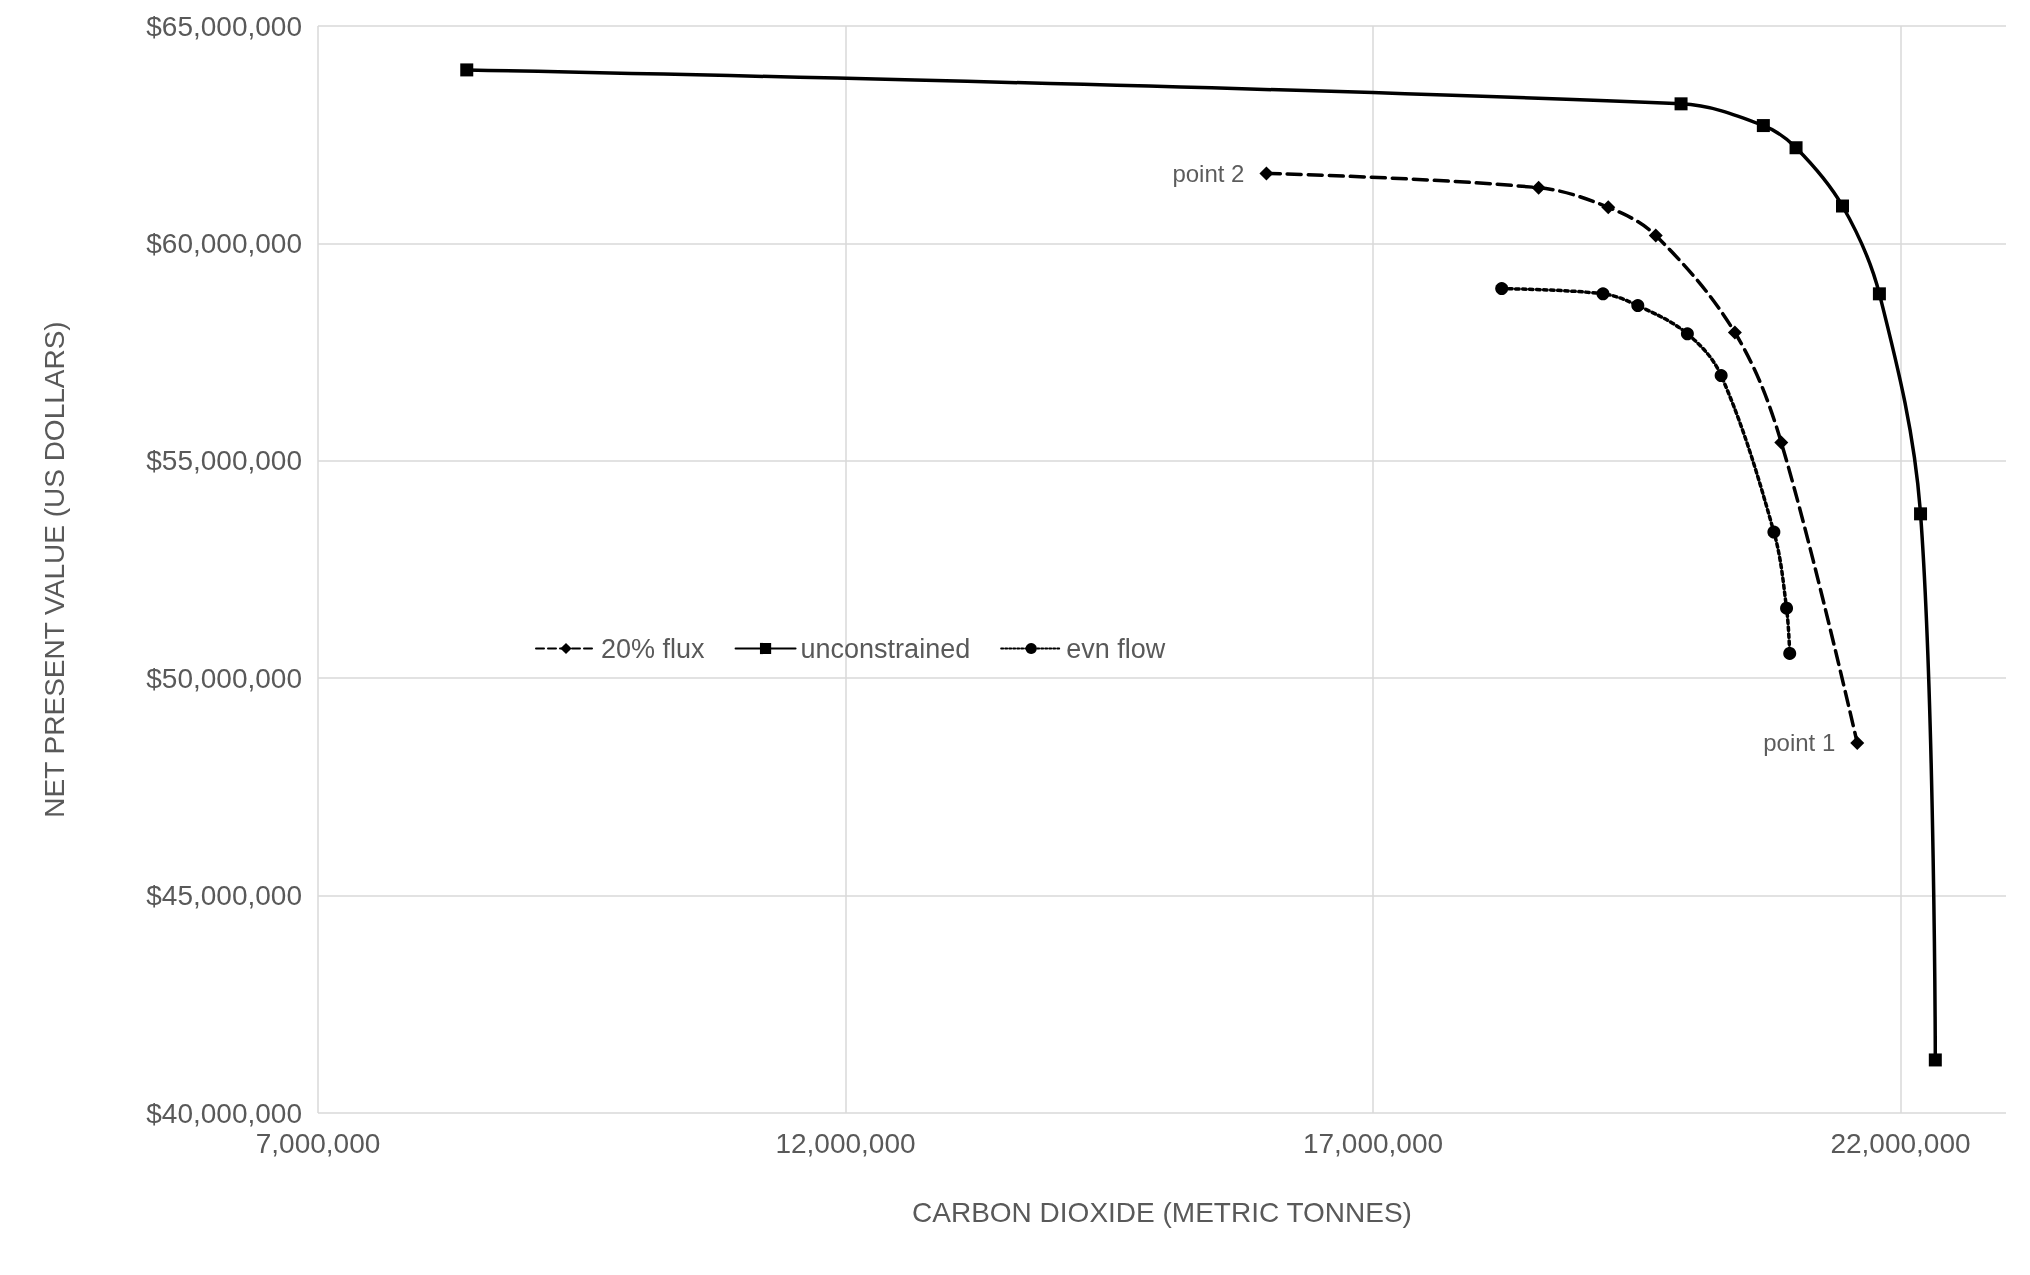  I want to click on legend-label: 20% flux, so click(653, 648).